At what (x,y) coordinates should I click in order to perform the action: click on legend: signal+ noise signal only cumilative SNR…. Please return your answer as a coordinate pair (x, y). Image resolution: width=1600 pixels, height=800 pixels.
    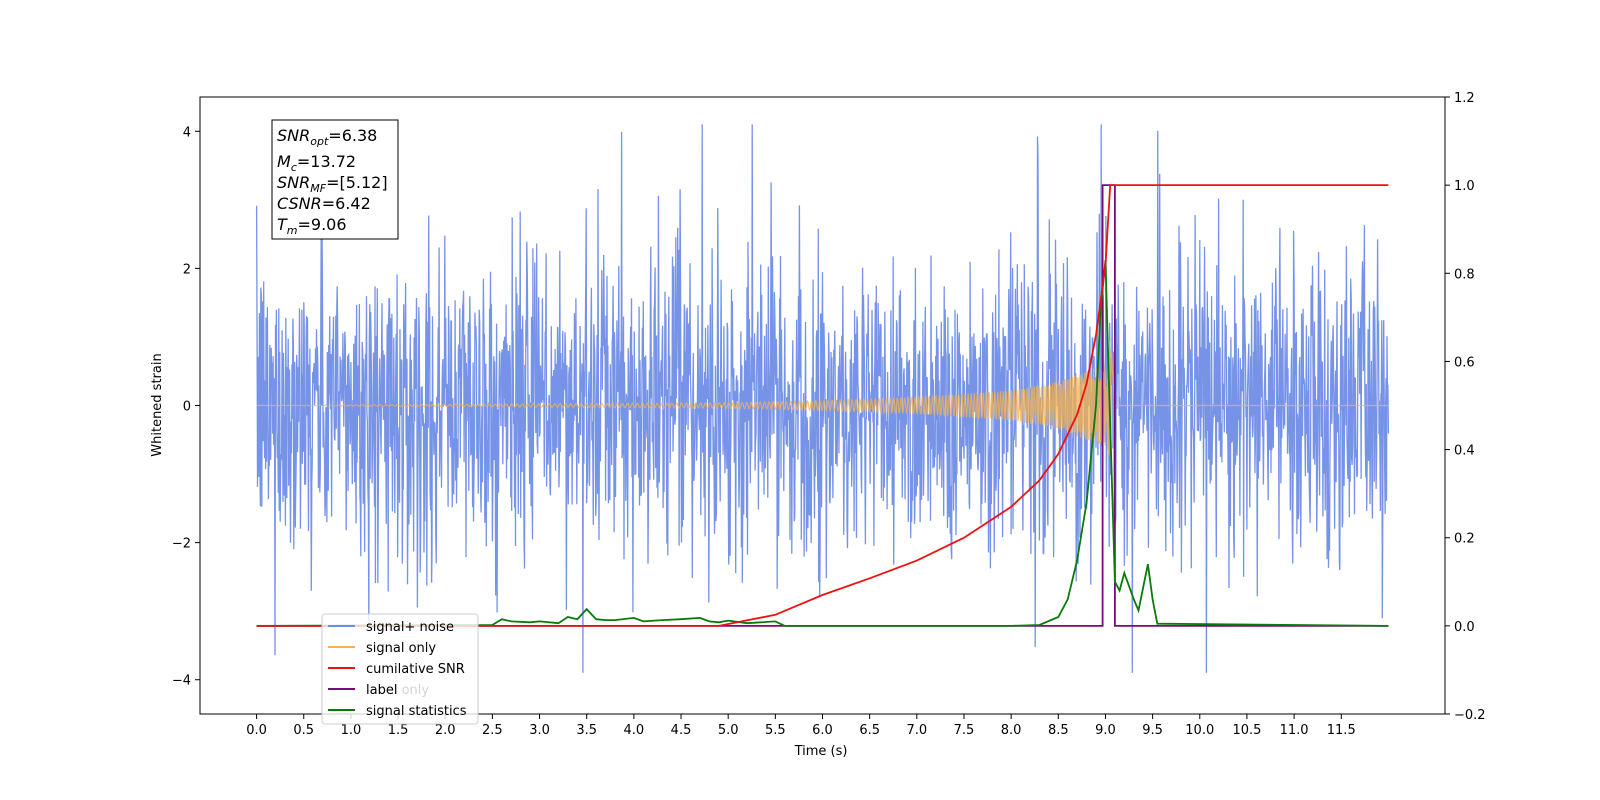
    Looking at the image, I should click on (400, 669).